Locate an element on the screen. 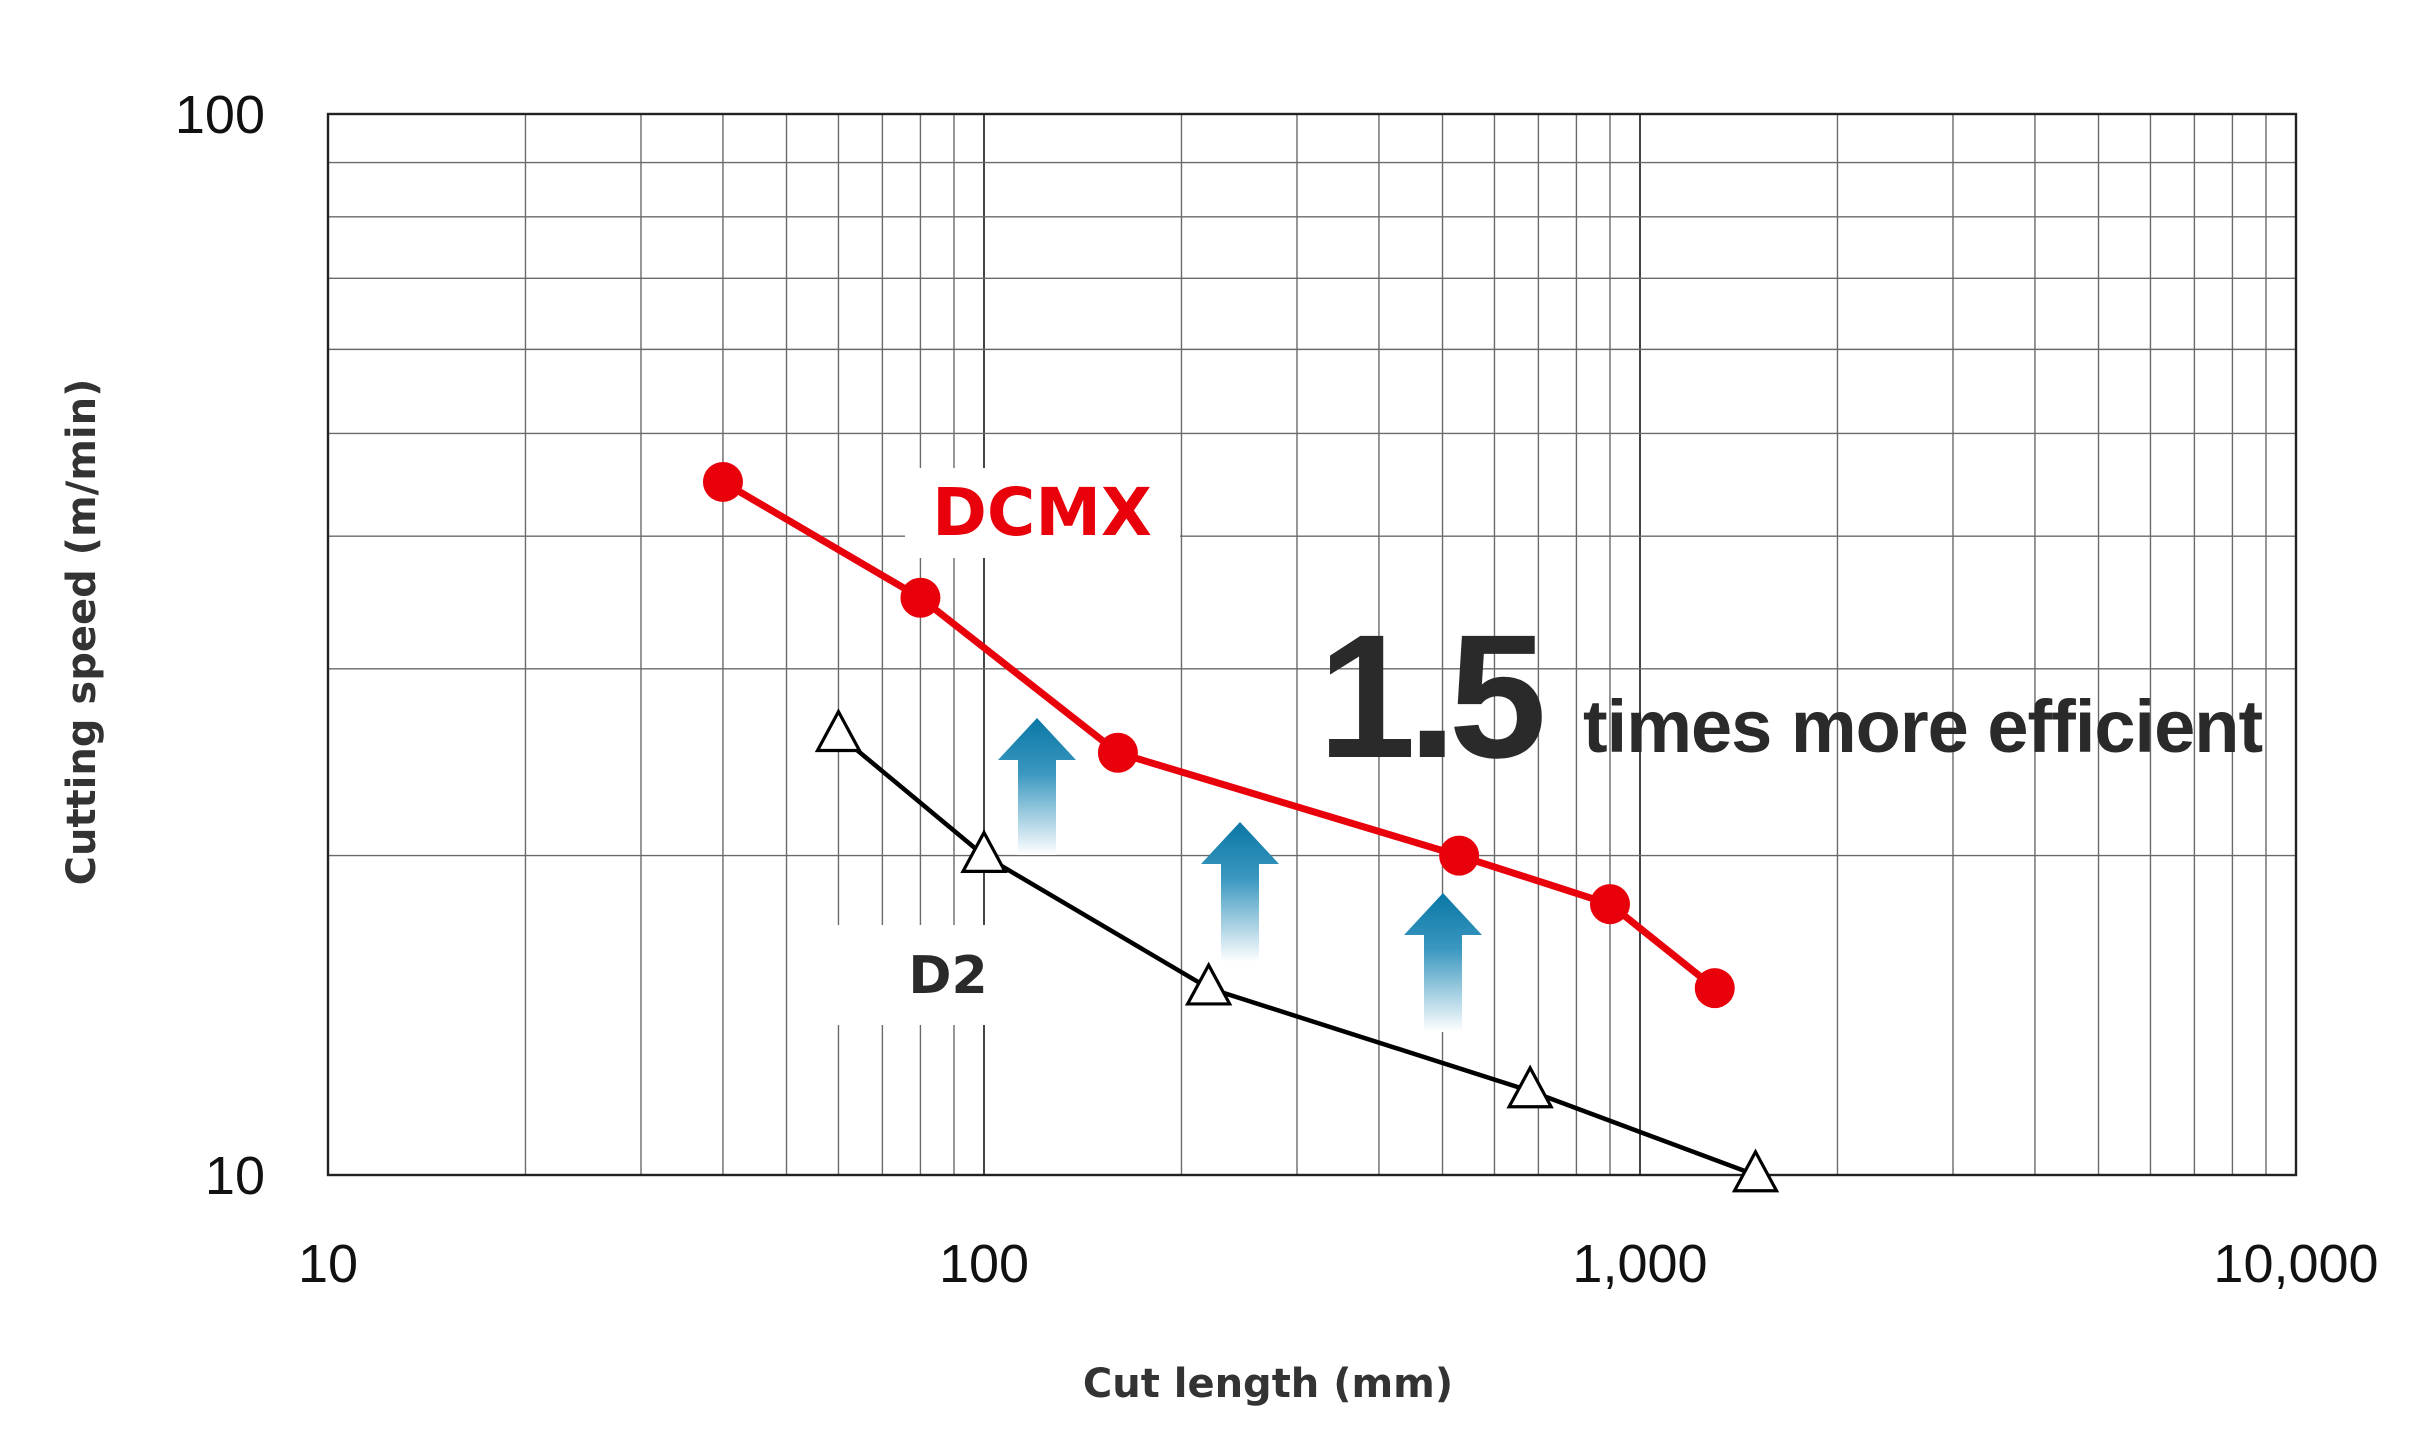 The height and width of the screenshot is (1443, 2421). x-axis-tick-labels: 10 100 1,000 10,000 is located at coordinates (1338, 1264).